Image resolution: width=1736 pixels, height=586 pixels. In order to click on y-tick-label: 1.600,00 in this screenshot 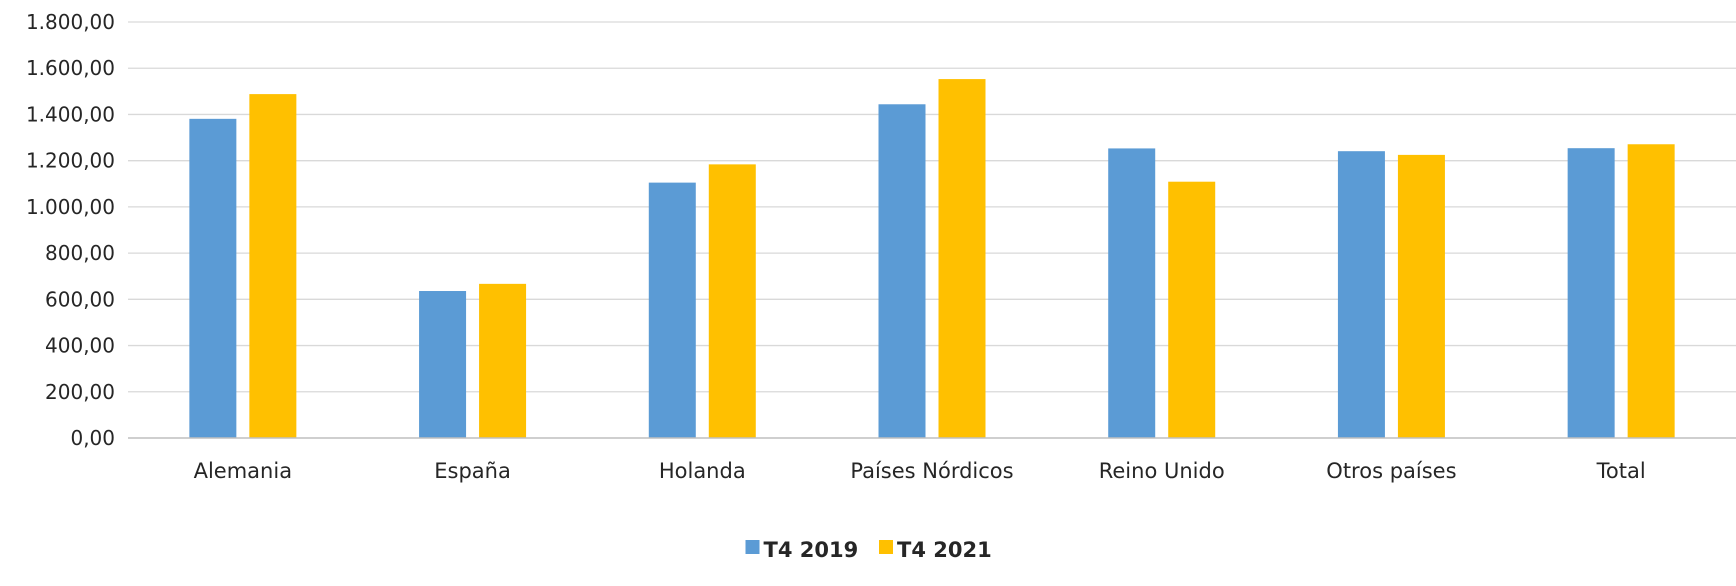, I will do `click(70, 68)`.